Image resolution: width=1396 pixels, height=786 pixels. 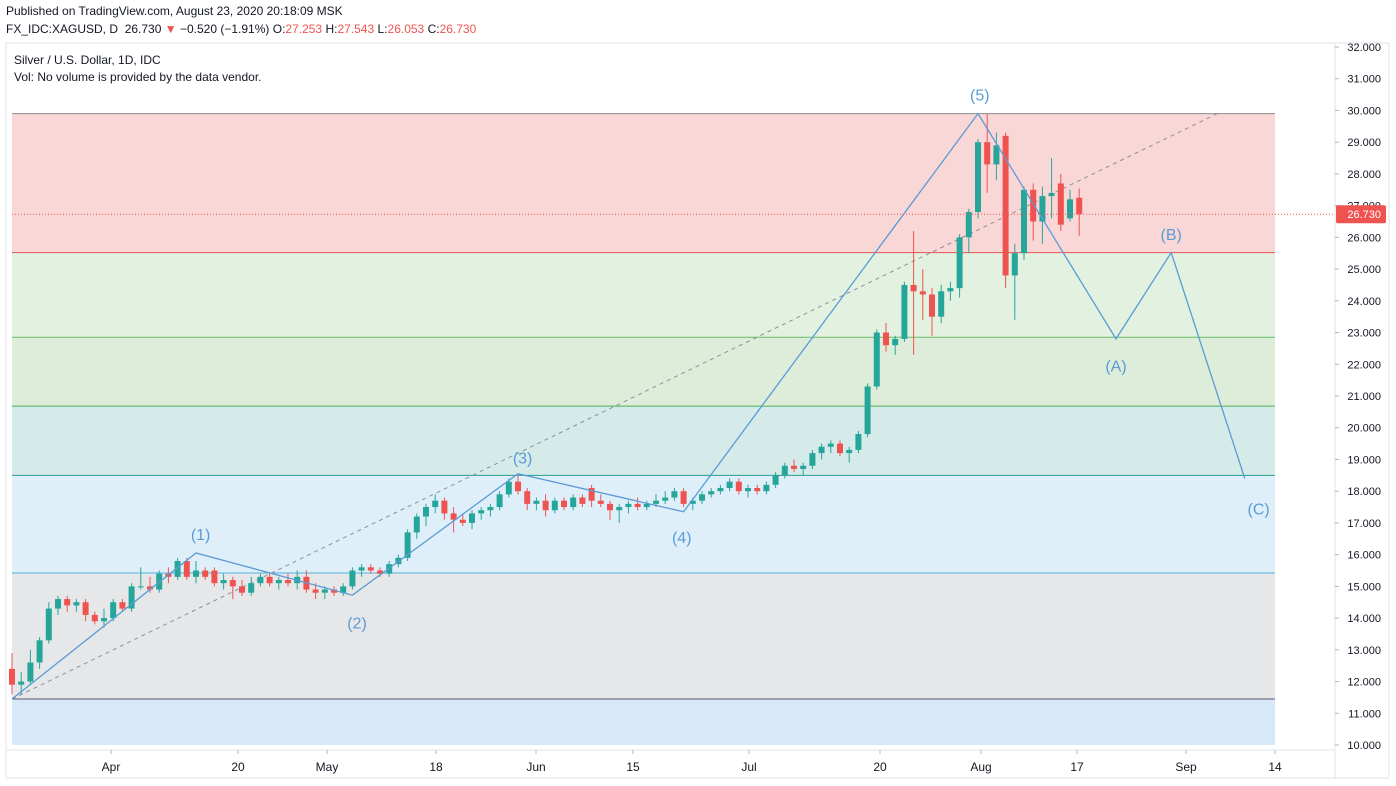 I want to click on price-tick-label: 11.000, so click(x=1364, y=714).